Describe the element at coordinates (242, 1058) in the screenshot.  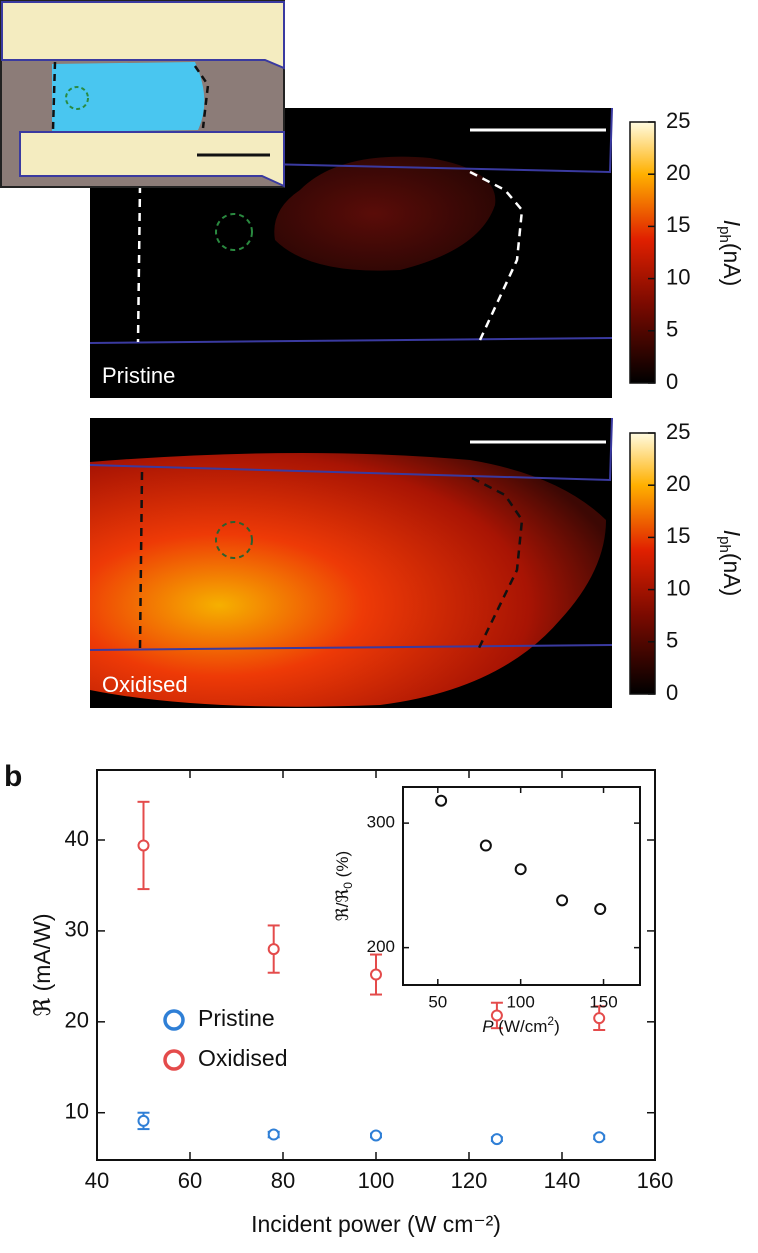
I see `legend-label: Oxidised` at that location.